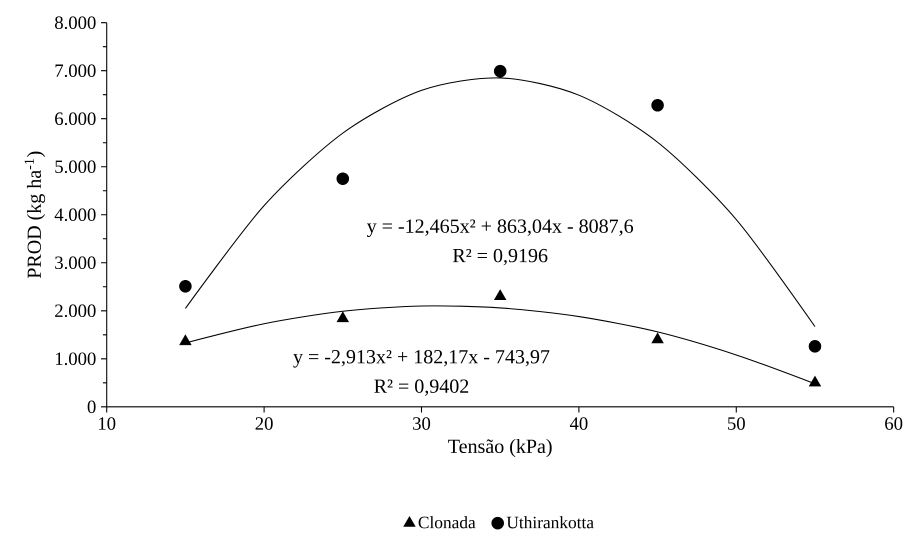 The width and height of the screenshot is (903, 534). I want to click on y-axis-title: PROD (kg ha$^{-1}$), so click(35, 215).